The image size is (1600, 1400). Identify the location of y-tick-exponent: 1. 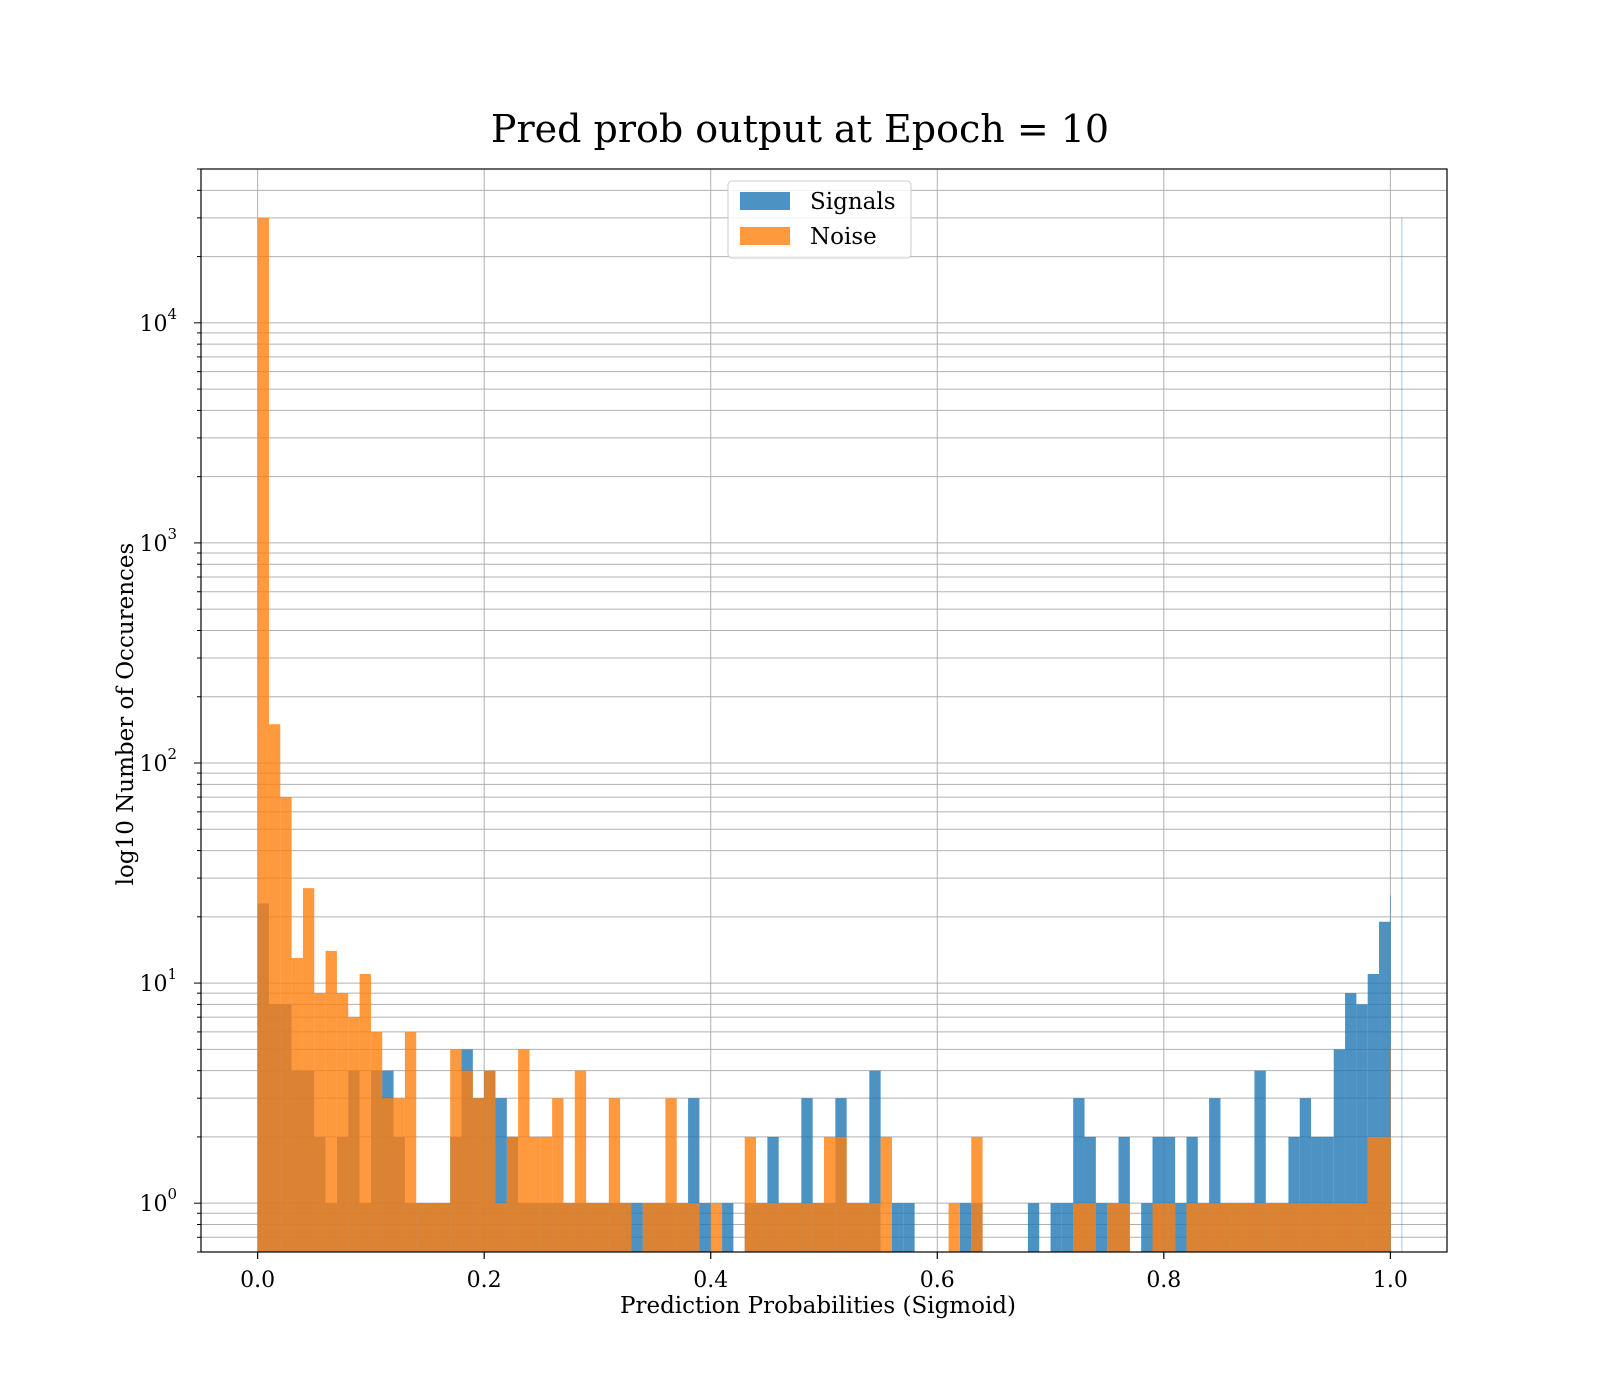
(172, 974).